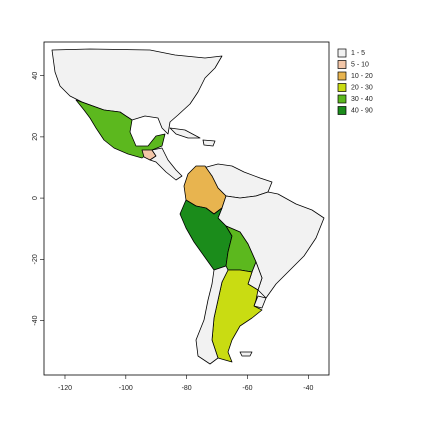 Image resolution: width=432 pixels, height=432 pixels. I want to click on legend-label: 20 - 30, so click(362, 87).